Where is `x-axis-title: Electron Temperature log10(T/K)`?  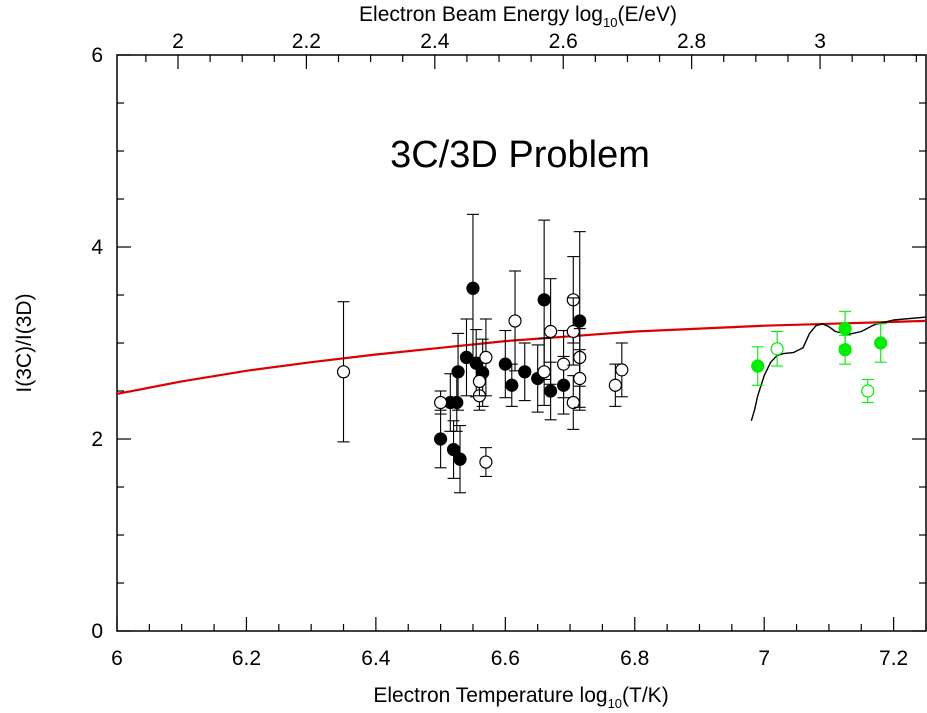 x-axis-title: Electron Temperature log10(T/K) is located at coordinates (520, 697).